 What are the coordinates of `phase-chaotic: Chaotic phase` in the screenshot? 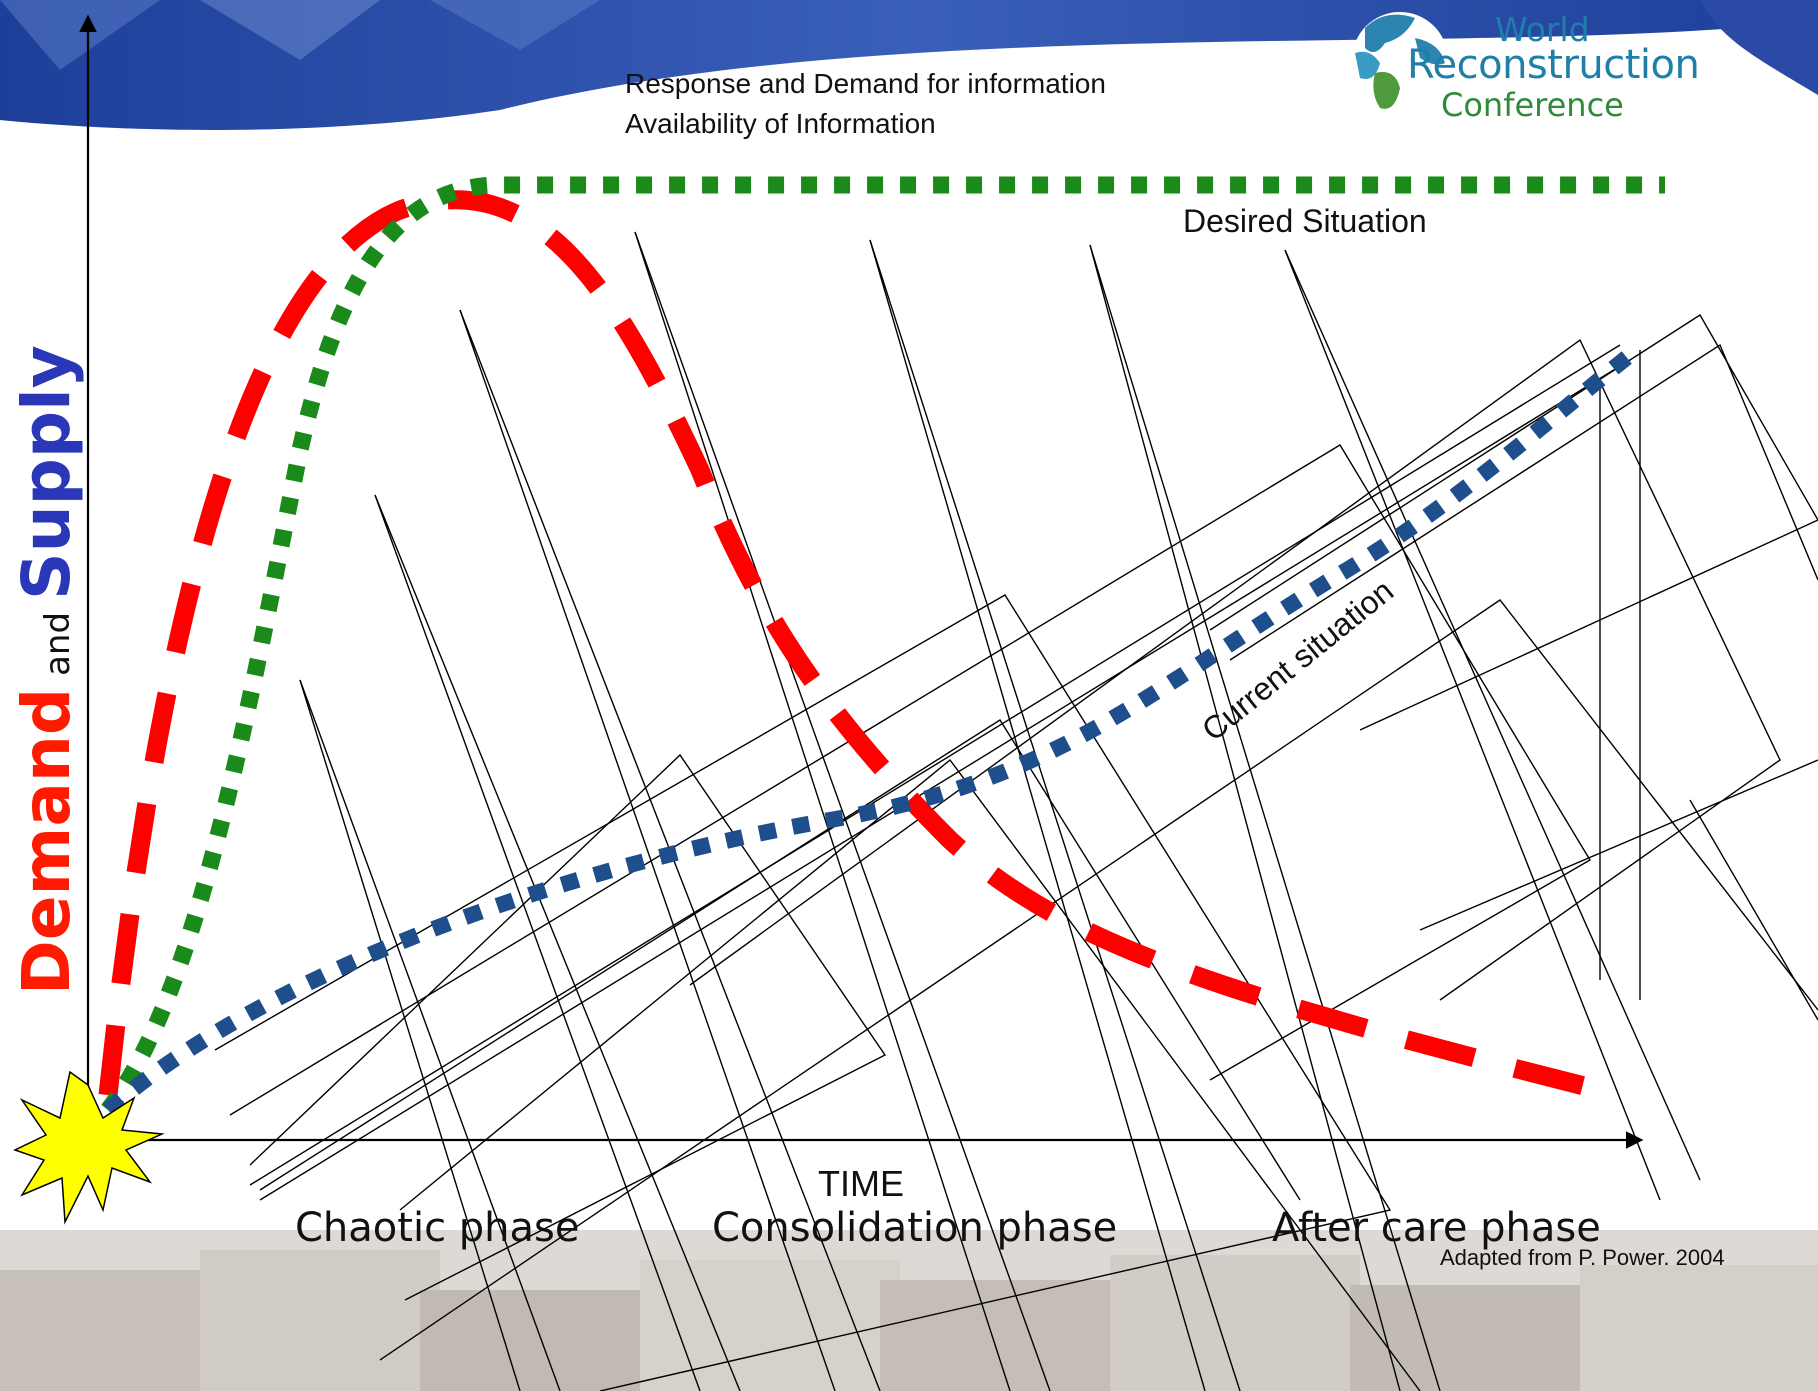 It's located at (437, 1228).